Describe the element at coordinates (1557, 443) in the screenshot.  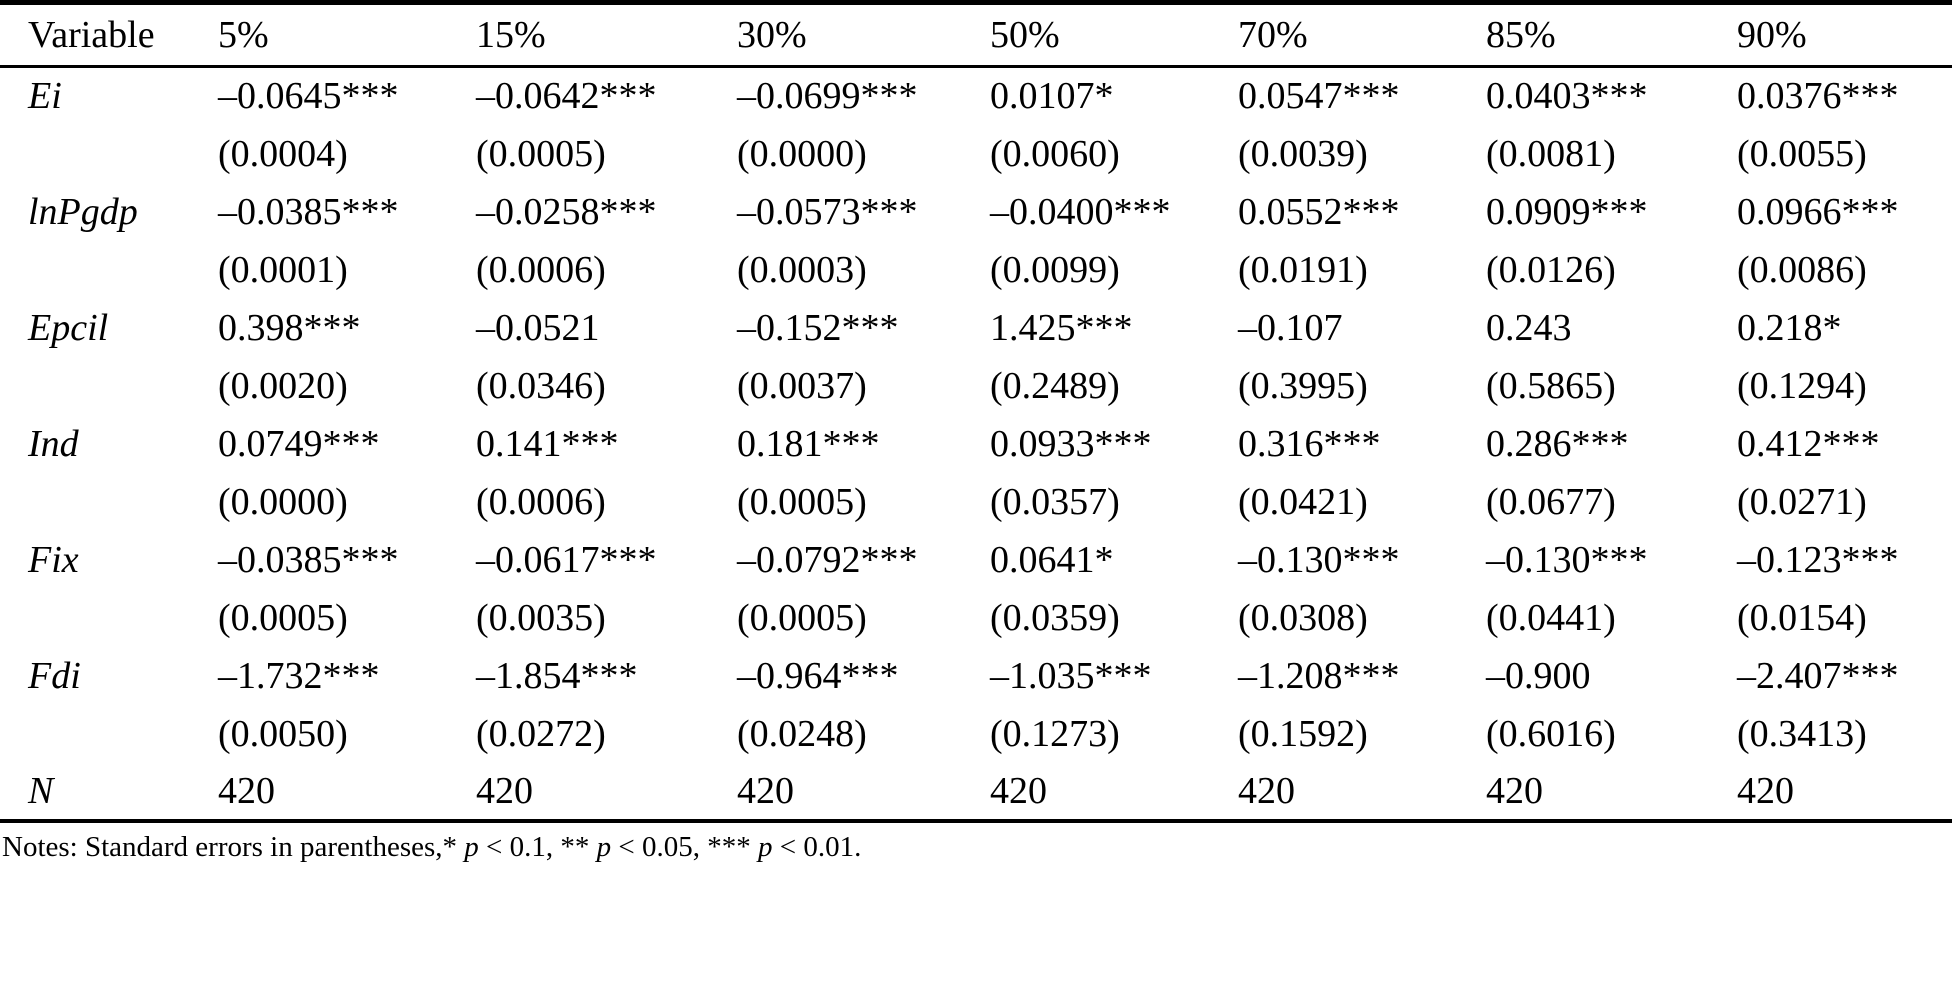
I see `coefficient-cell: 0.286***` at that location.